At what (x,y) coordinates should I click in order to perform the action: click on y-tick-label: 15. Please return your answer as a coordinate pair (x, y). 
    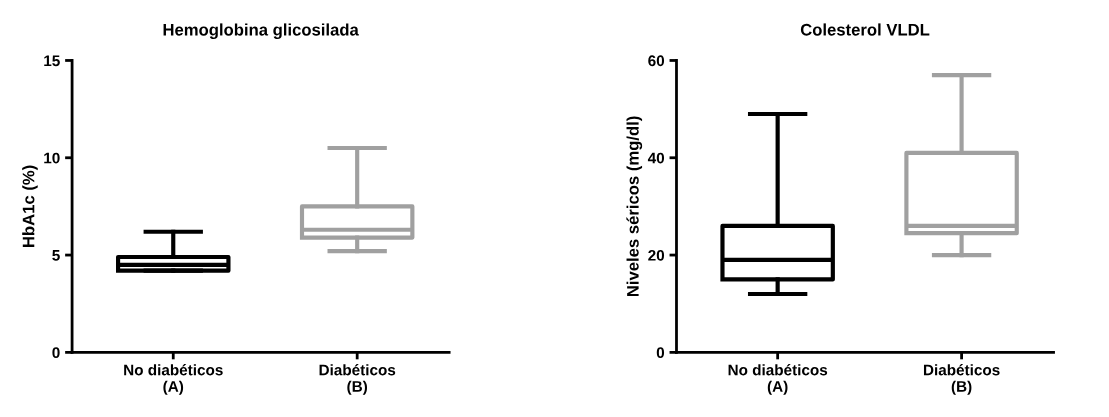
    Looking at the image, I should click on (52, 61).